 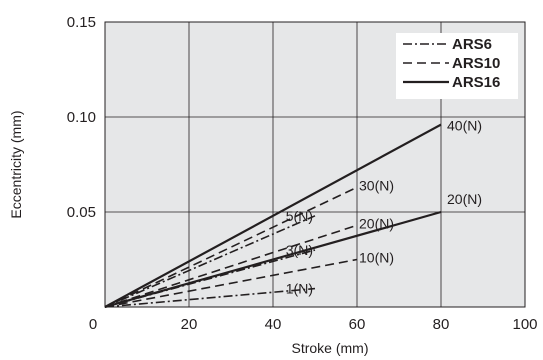 I want to click on y-tick-label: 0.05, so click(x=81, y=212).